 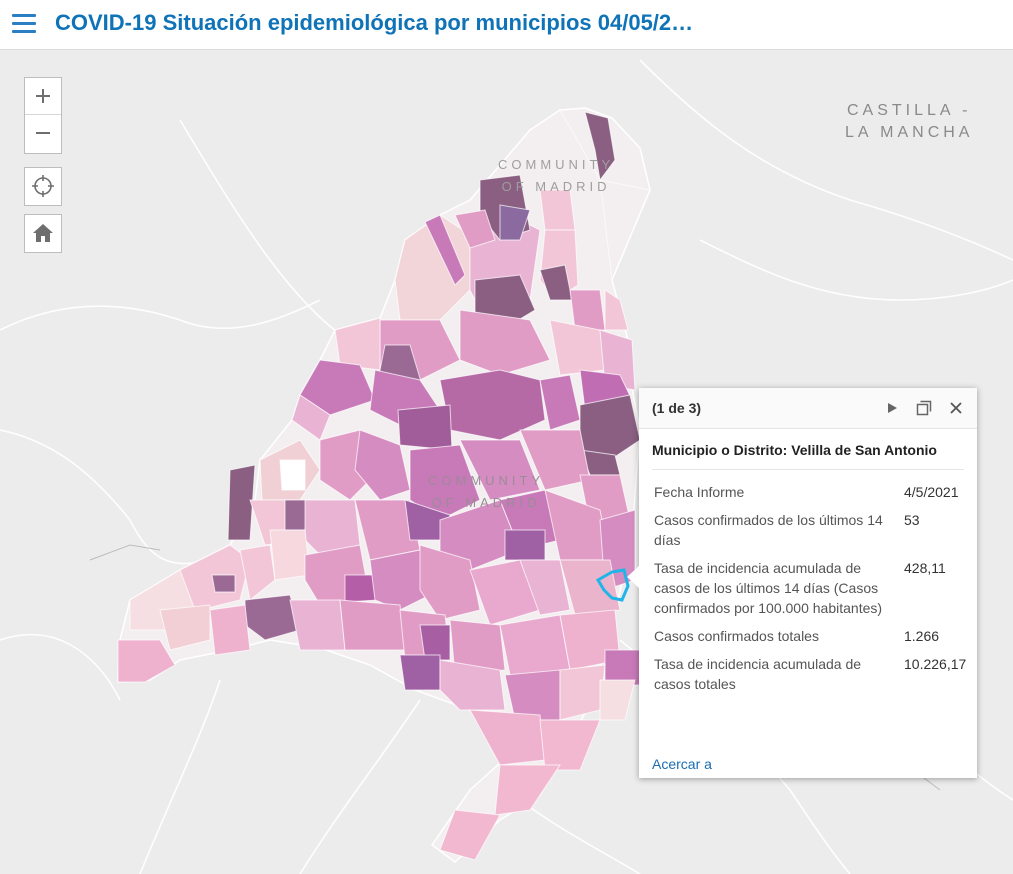 I want to click on crosshair-icon, so click(x=43, y=186).